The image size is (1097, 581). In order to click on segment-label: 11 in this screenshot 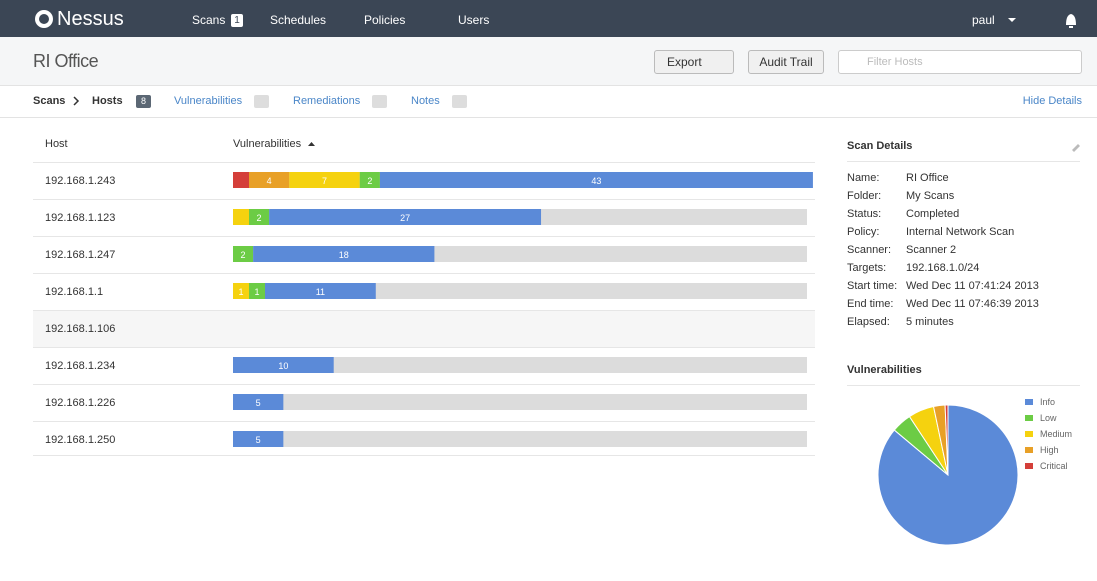, I will do `click(320, 292)`.